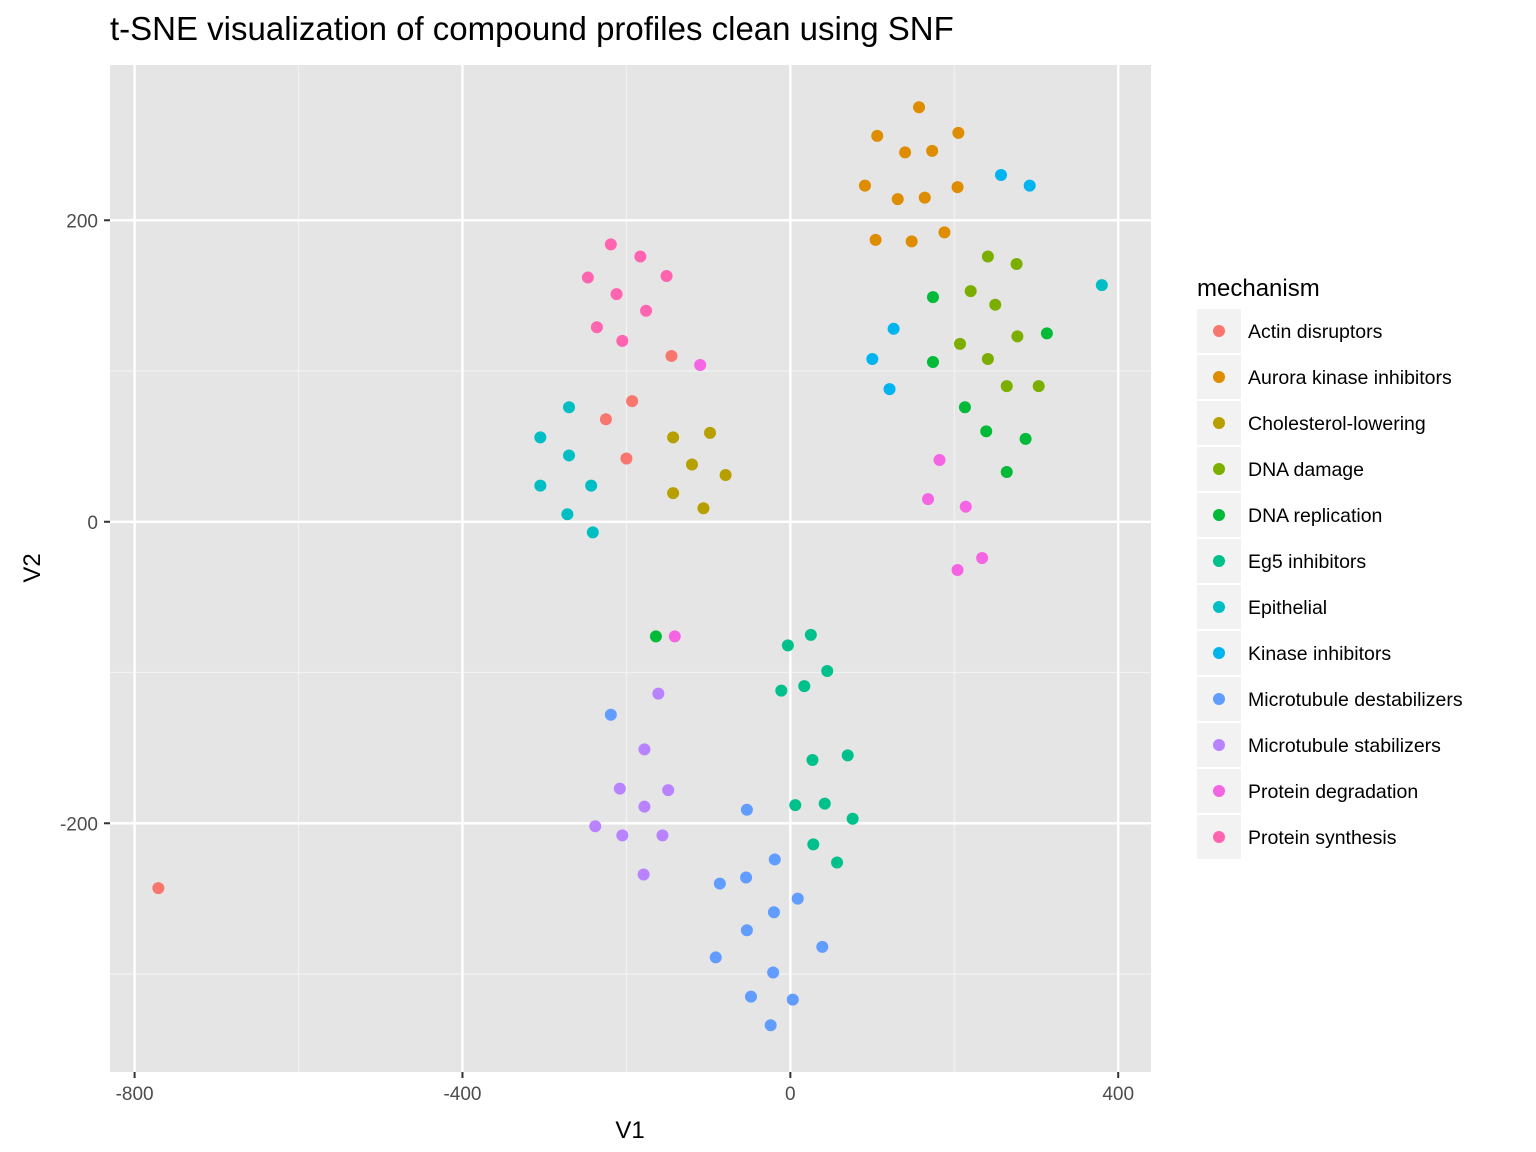 This screenshot has height=1152, width=1536. What do you see at coordinates (1315, 332) in the screenshot?
I see `legend-label: Actin disruptors` at bounding box center [1315, 332].